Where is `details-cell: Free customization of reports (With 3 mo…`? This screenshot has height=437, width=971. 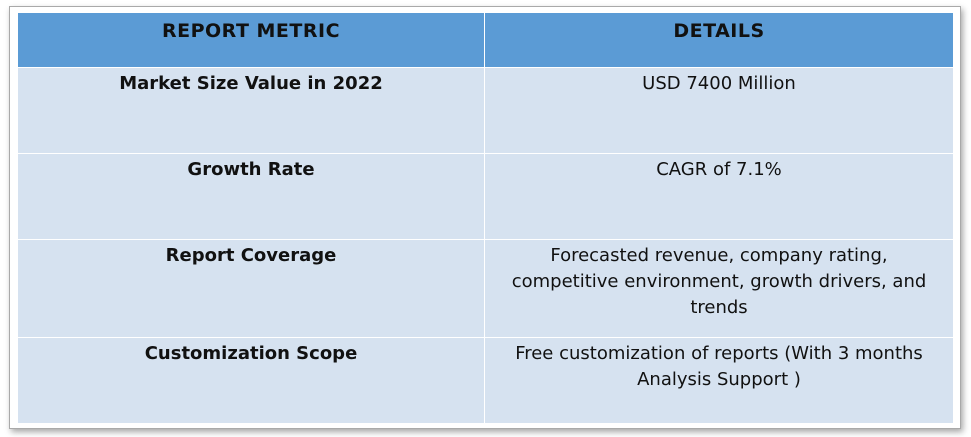 details-cell: Free customization of reports (With 3 mo… is located at coordinates (719, 380).